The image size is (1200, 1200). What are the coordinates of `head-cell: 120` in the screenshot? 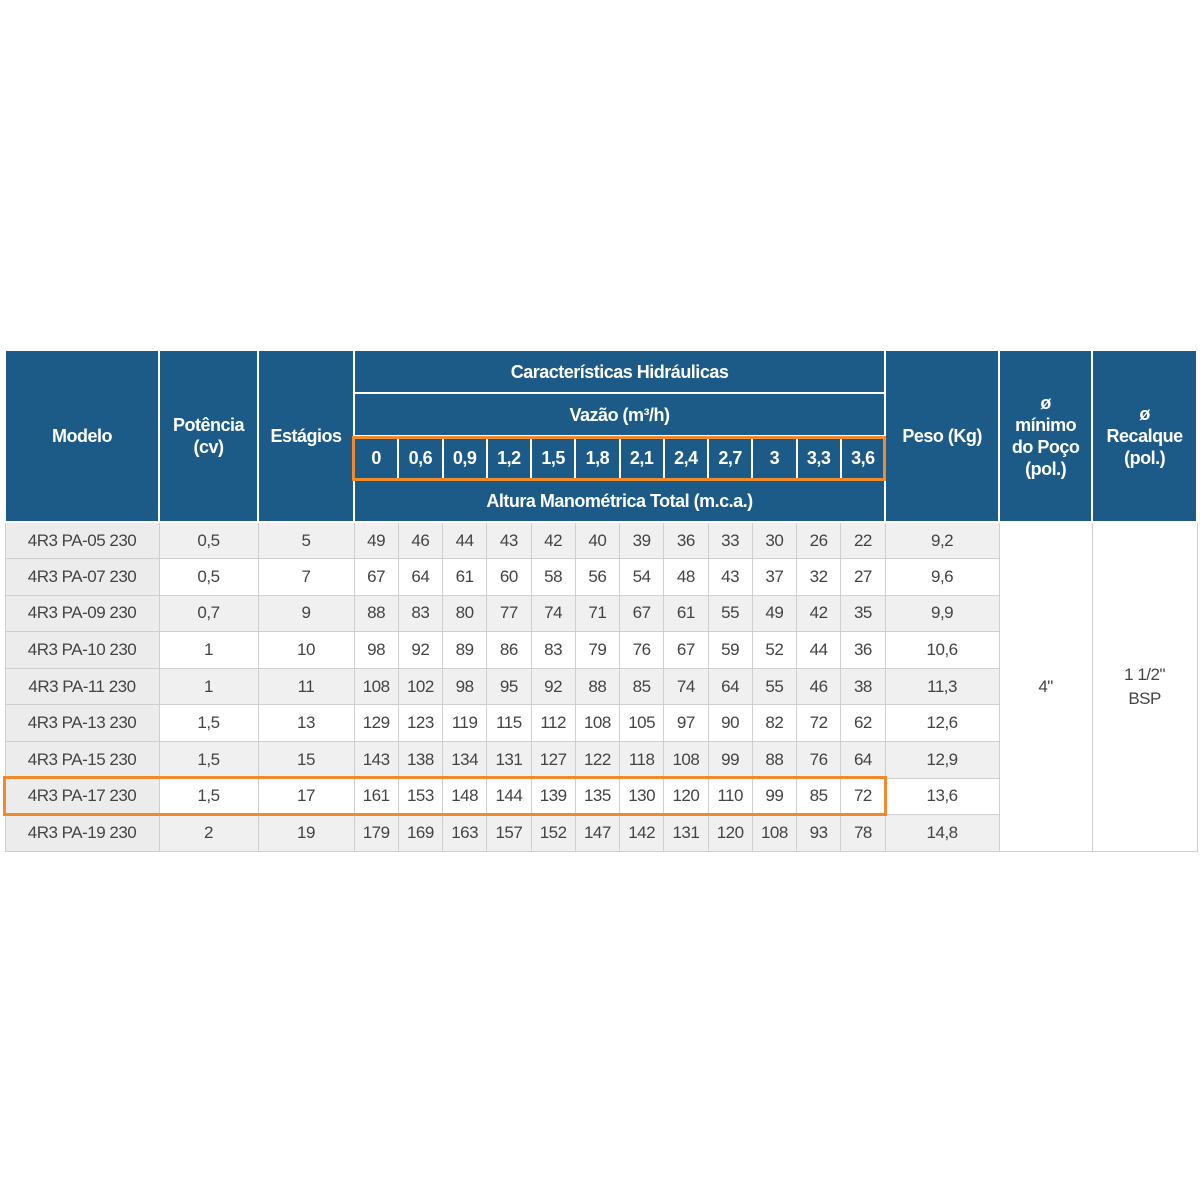 It's located at (686, 796).